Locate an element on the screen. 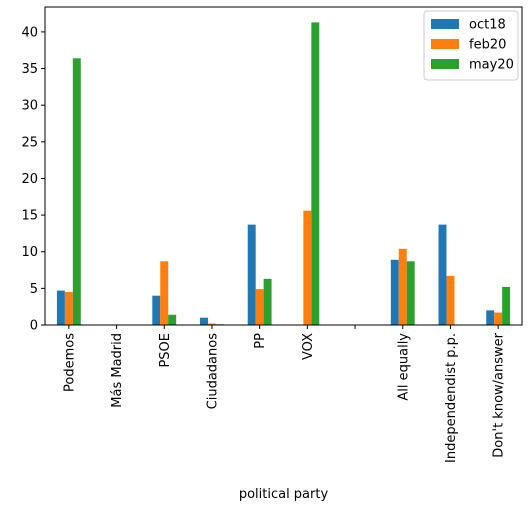 This screenshot has width=530, height=505. y-tick-label: 25 is located at coordinates (29, 142).